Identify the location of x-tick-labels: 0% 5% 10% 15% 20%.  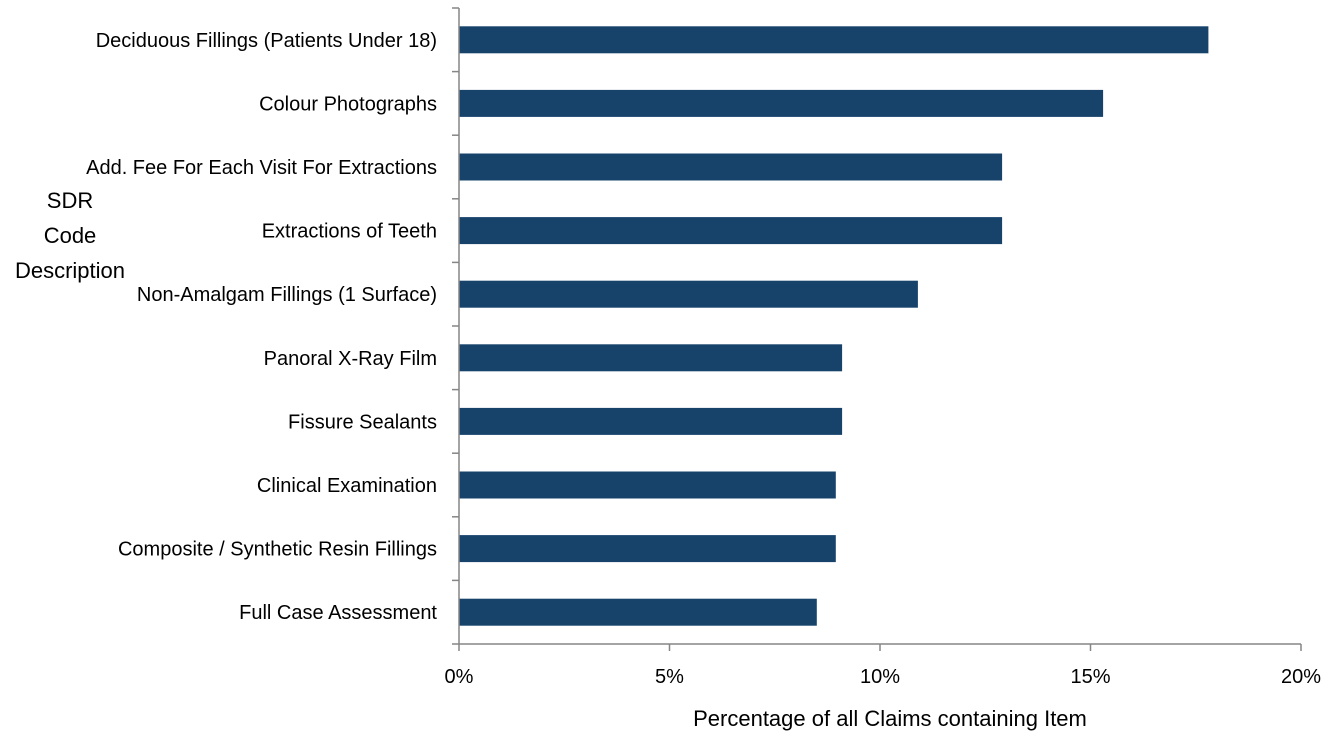
(883, 677).